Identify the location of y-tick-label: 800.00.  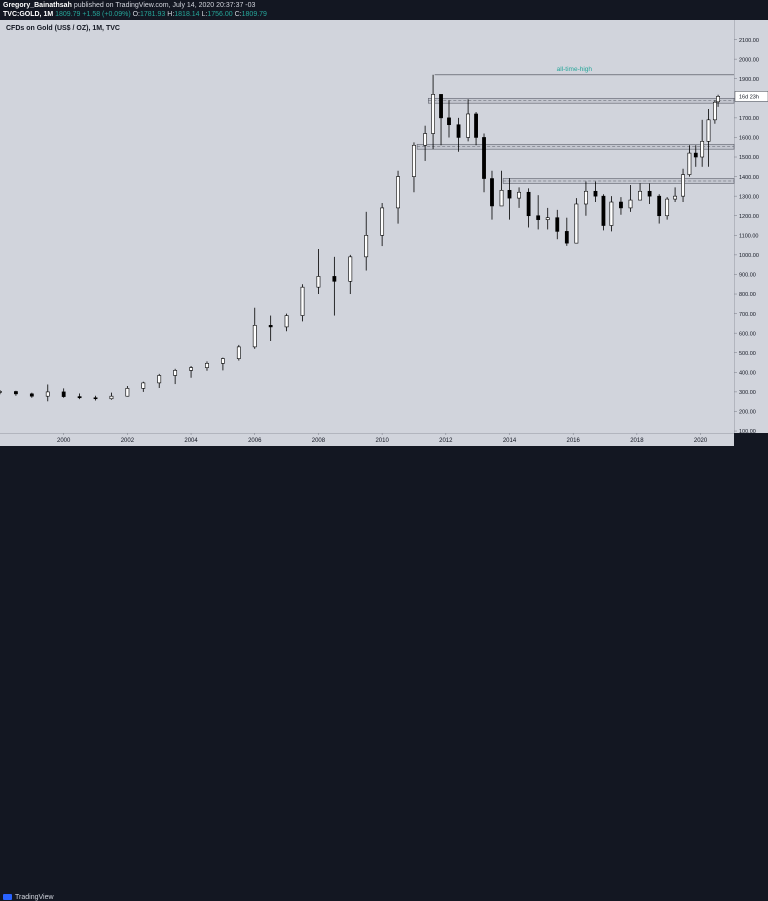
(747, 295).